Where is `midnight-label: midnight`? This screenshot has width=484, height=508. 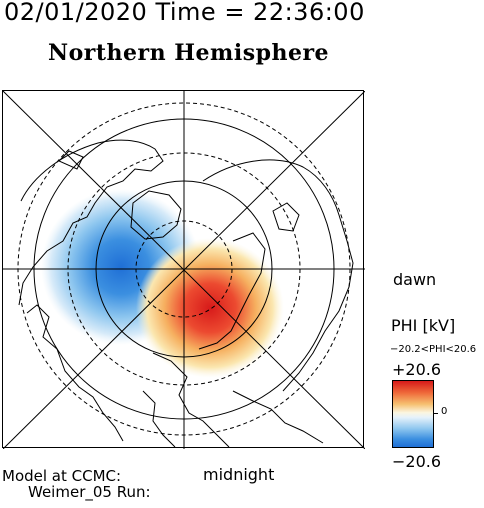 midnight-label: midnight is located at coordinates (239, 474).